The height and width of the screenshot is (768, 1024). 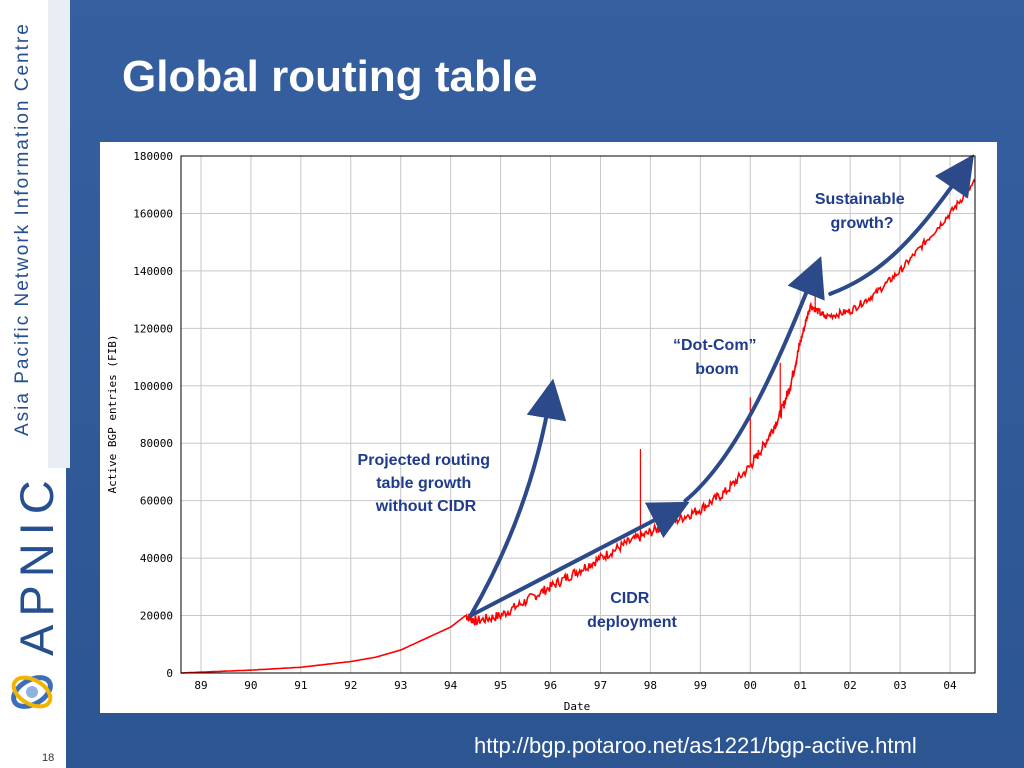 What do you see at coordinates (754, 379) in the screenshot?
I see `dot-com-boom-arrow` at bounding box center [754, 379].